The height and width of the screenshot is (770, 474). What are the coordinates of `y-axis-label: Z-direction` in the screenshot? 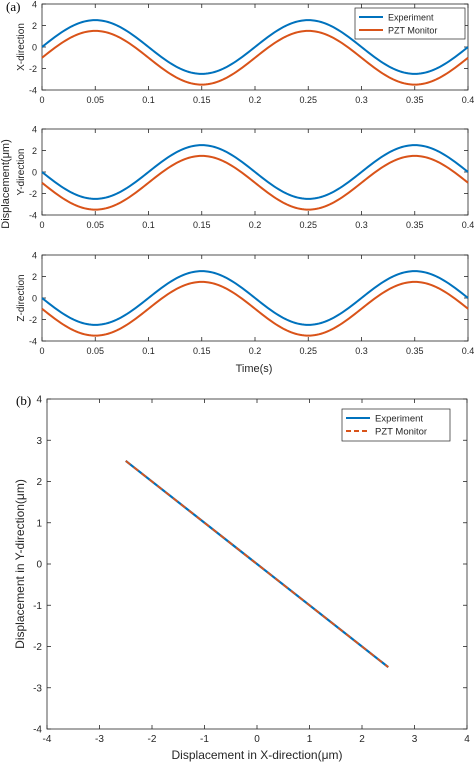 It's located at (21, 297).